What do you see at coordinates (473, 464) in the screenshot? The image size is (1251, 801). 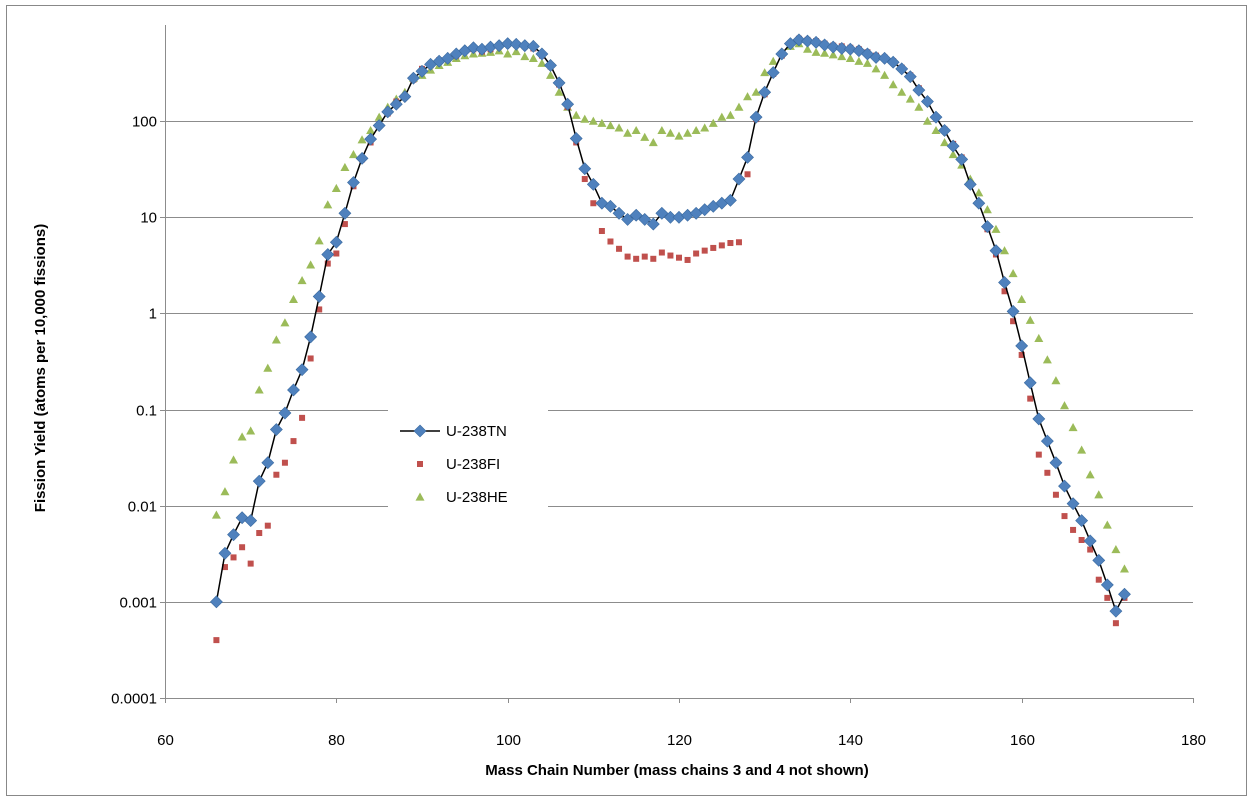 I see `legend-label: U-238FI` at bounding box center [473, 464].